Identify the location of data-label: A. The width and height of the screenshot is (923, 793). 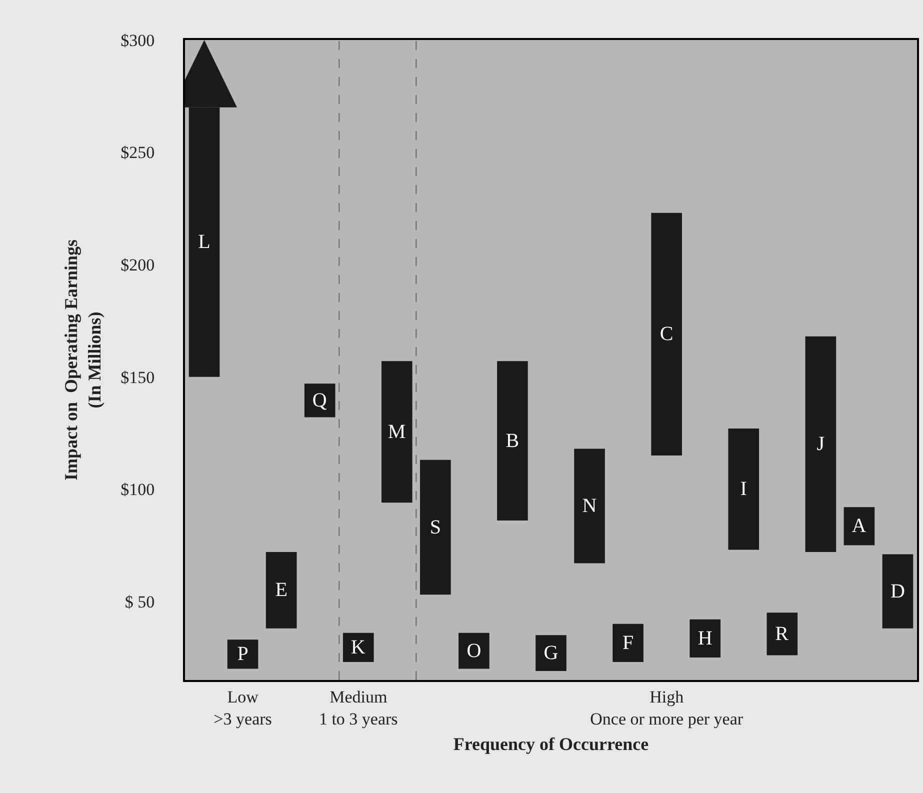
(859, 526).